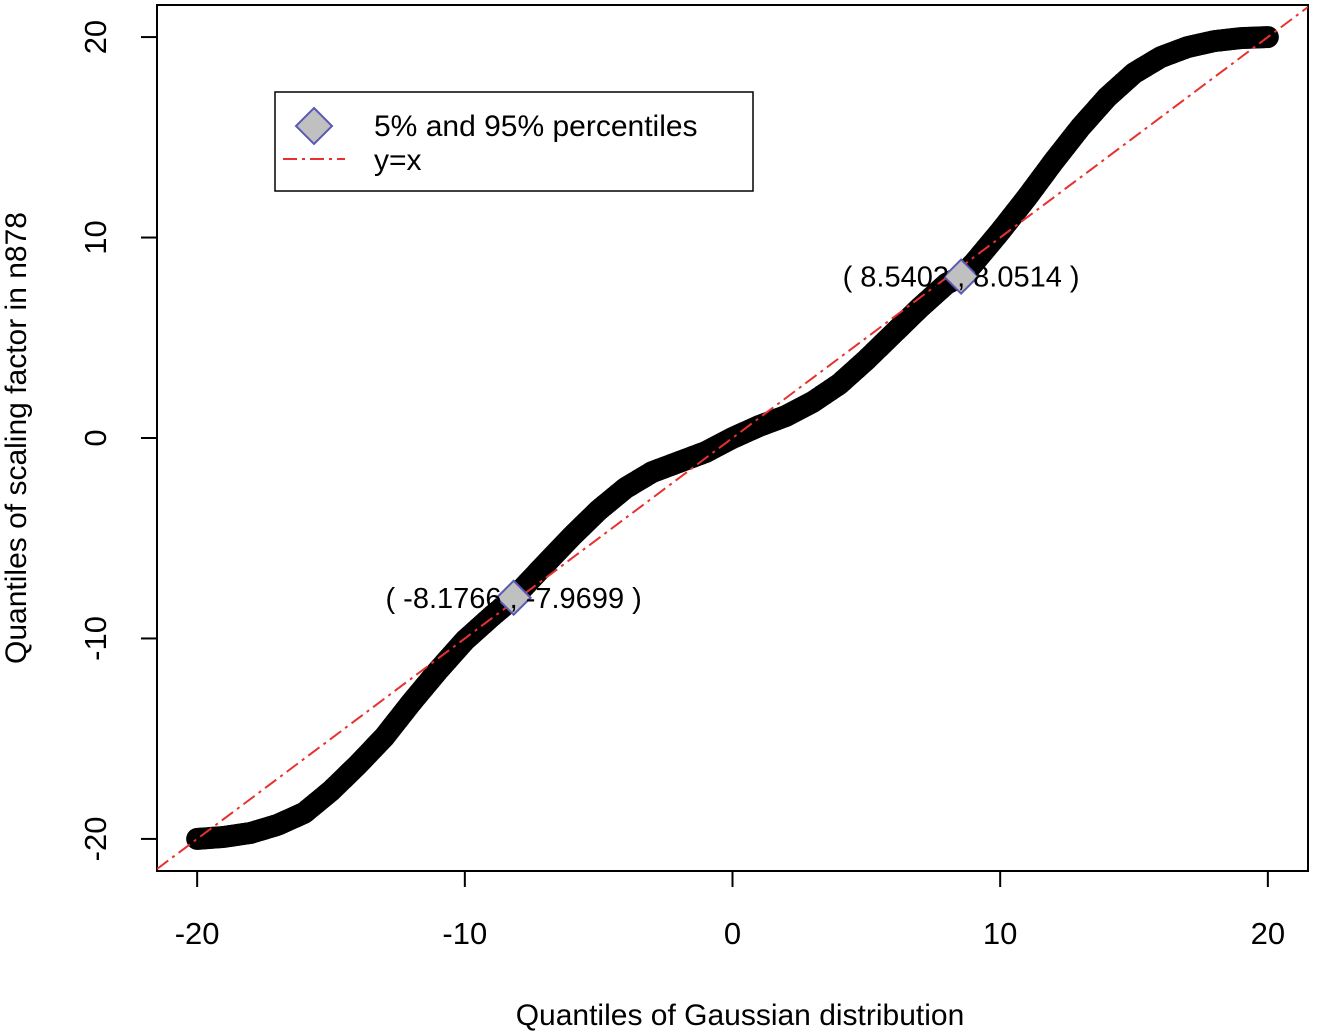  I want to click on legend-diamond-icon, so click(314, 126).